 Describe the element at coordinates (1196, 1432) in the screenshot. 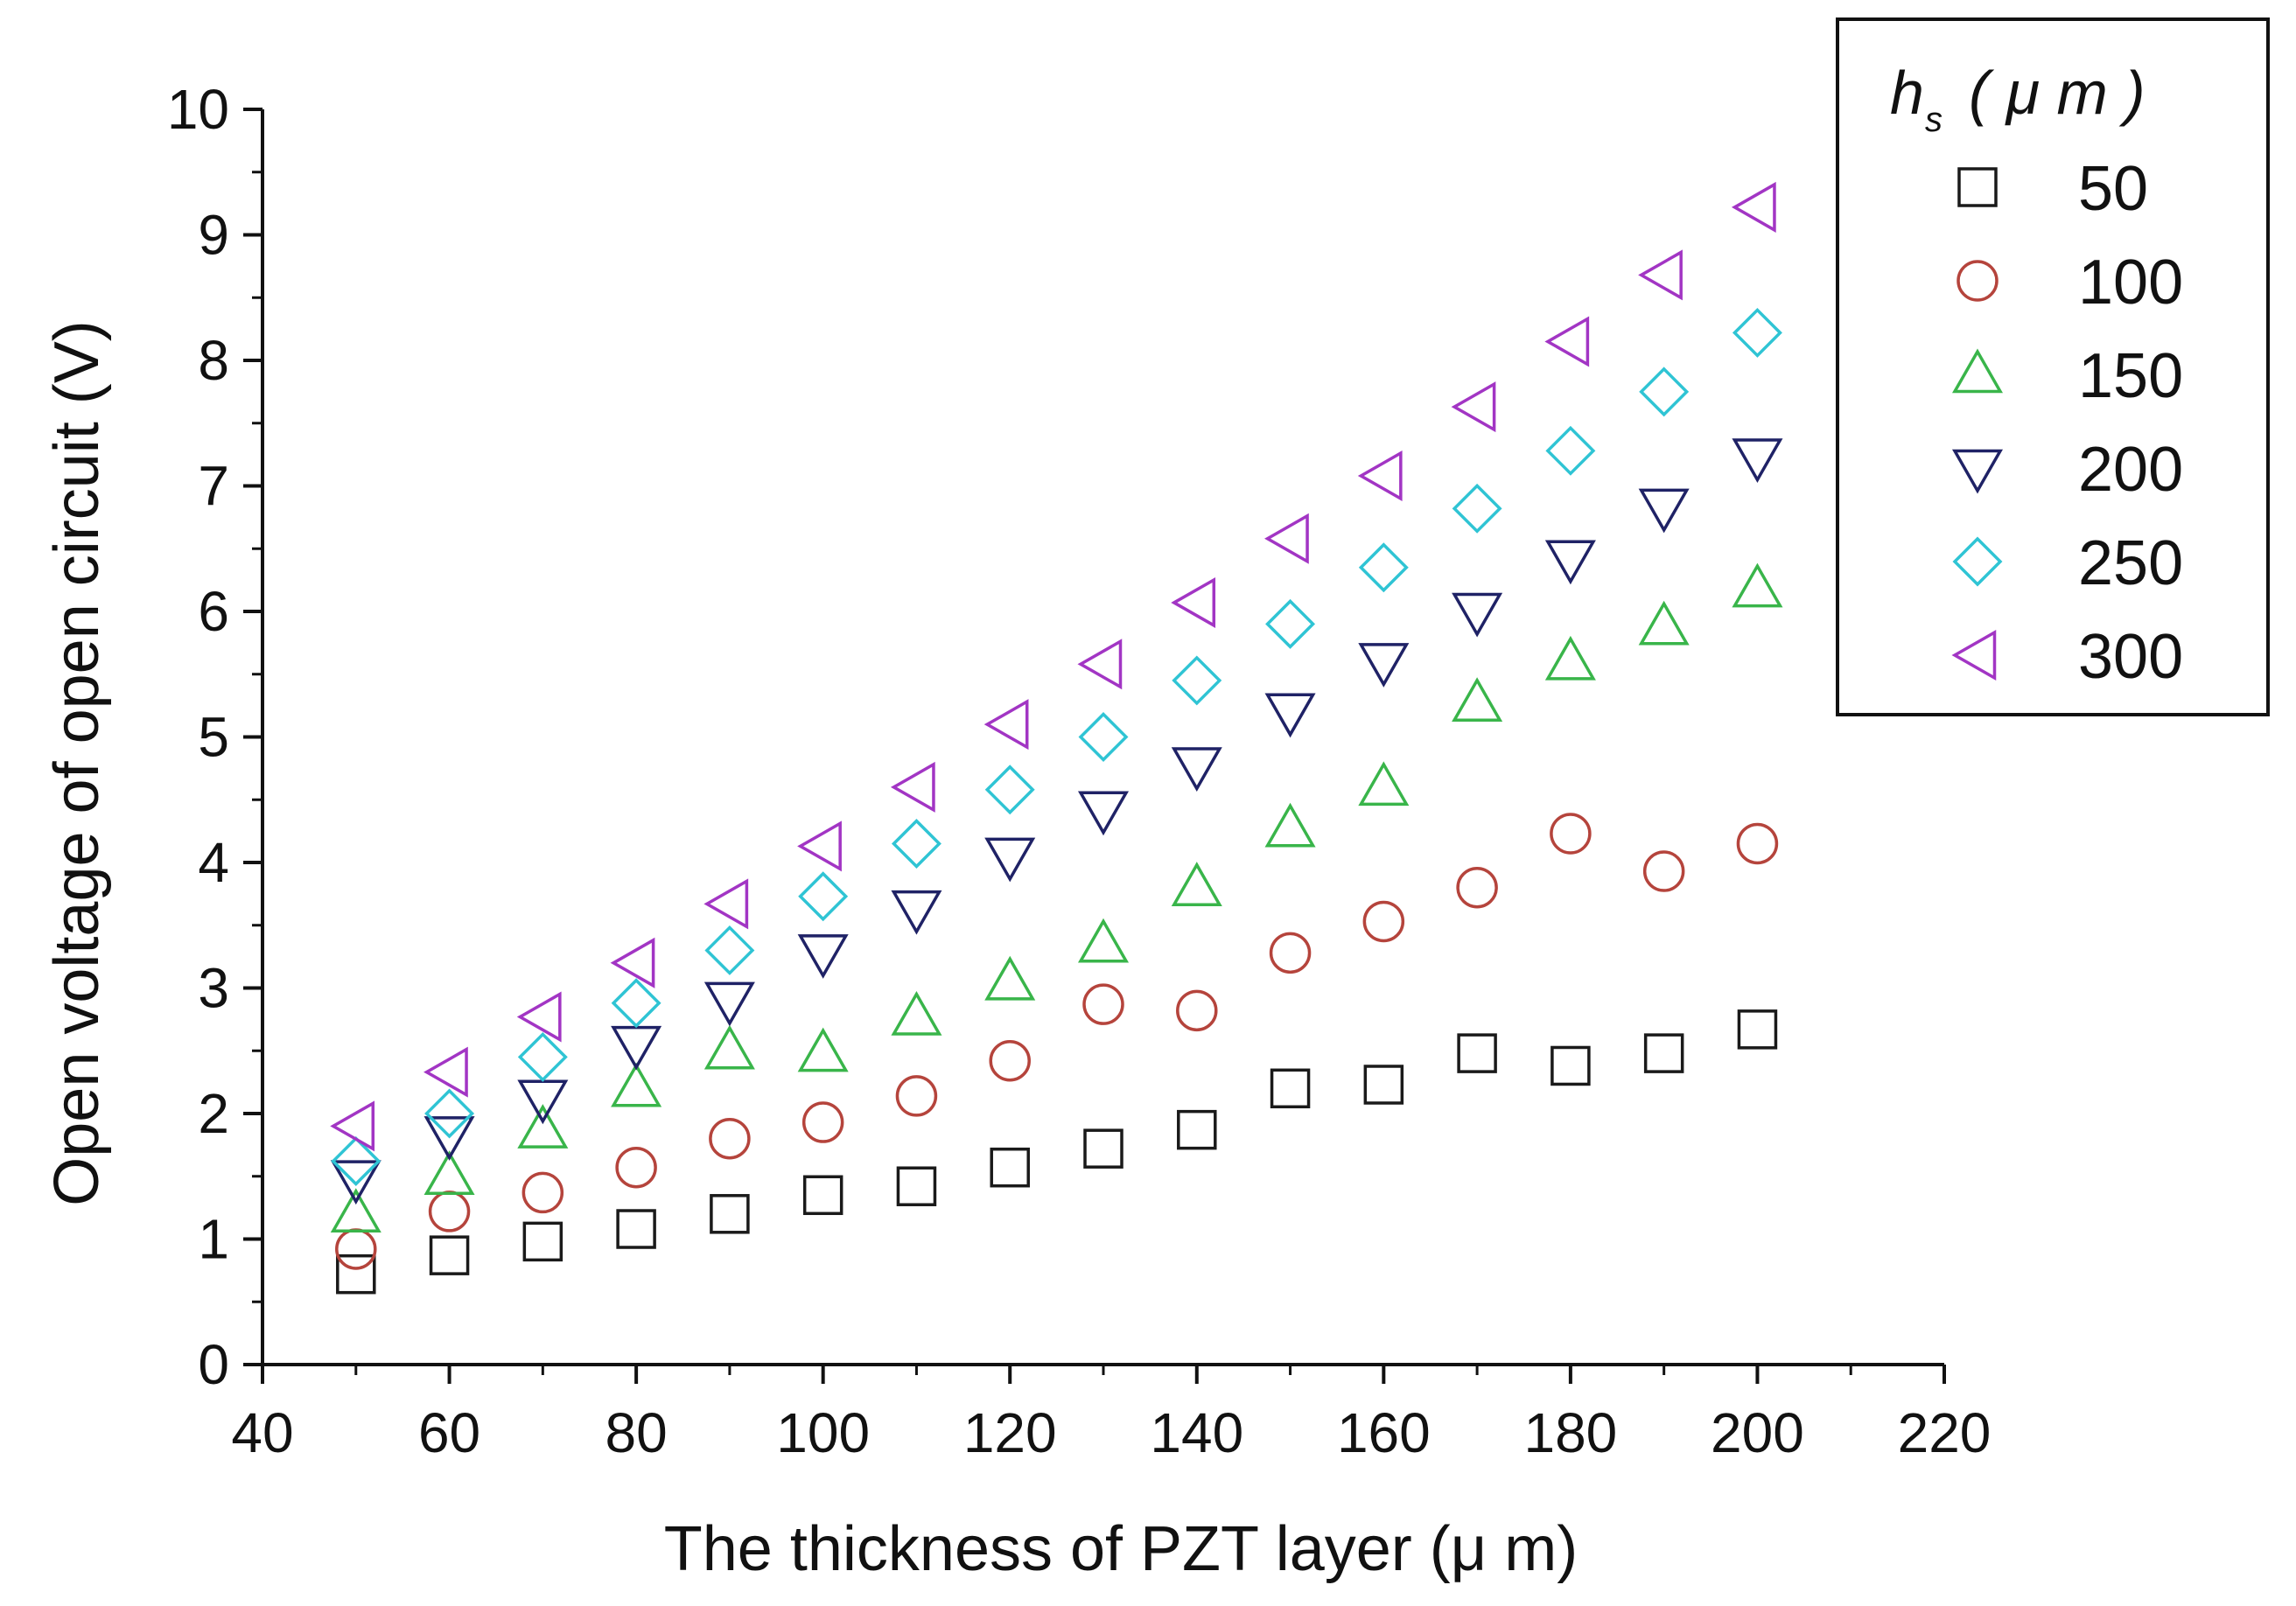

I see `x-tick-label: 140` at that location.